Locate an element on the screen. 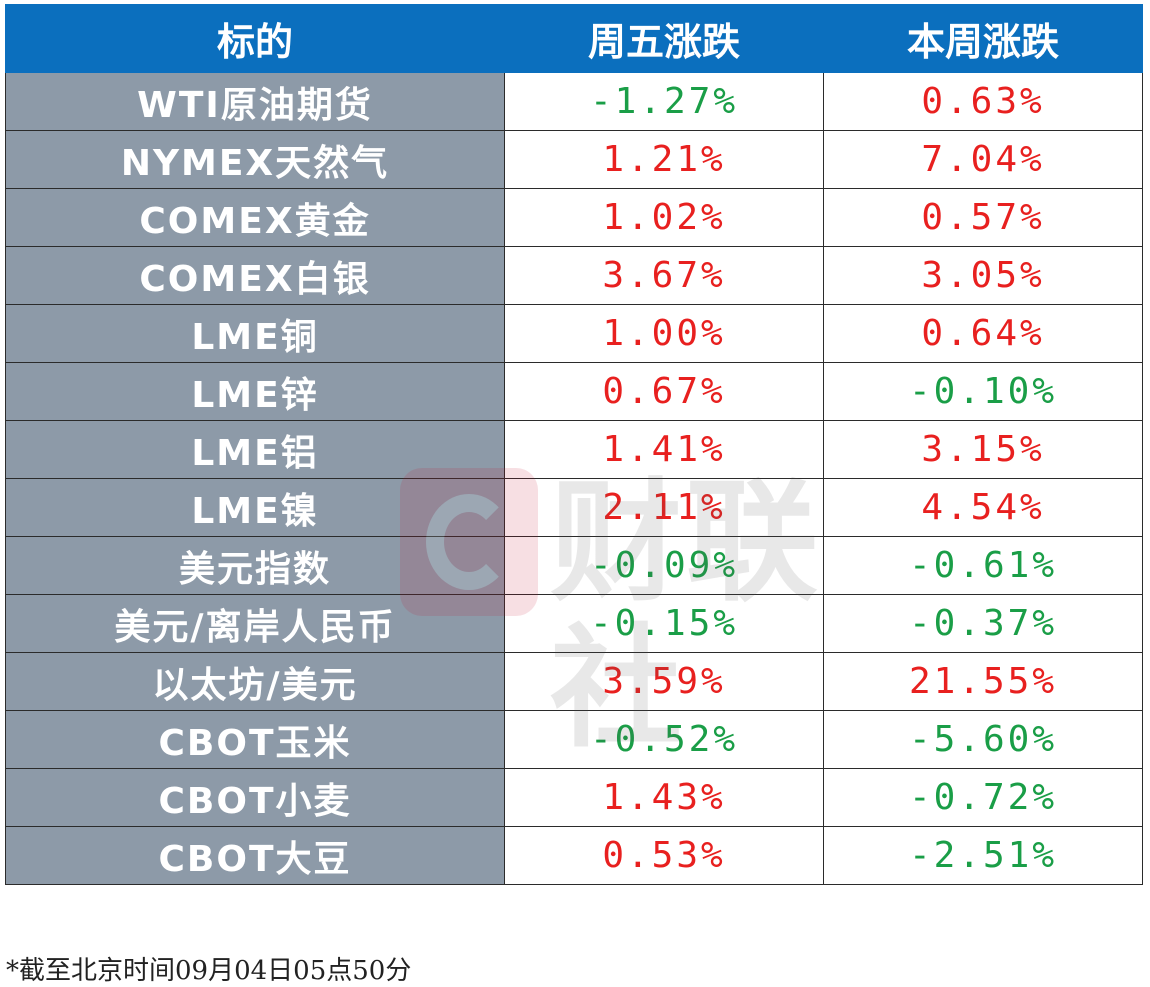  table-row: LME锌 0.67% -0.10% is located at coordinates (574, 391).